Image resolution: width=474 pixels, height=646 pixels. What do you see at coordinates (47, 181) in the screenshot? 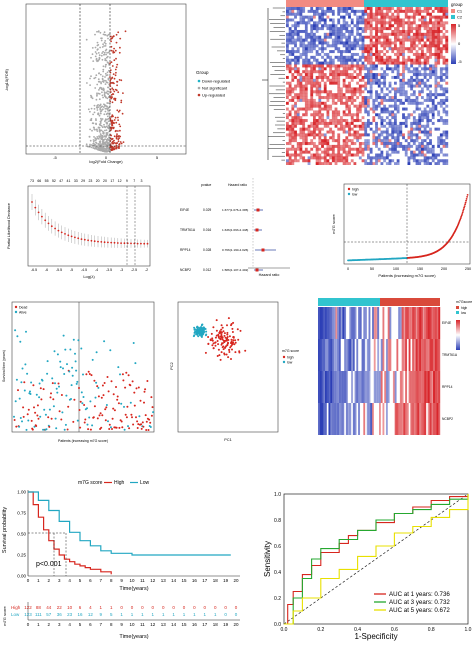
I see `lasso-top-tick: 55` at bounding box center [47, 181].